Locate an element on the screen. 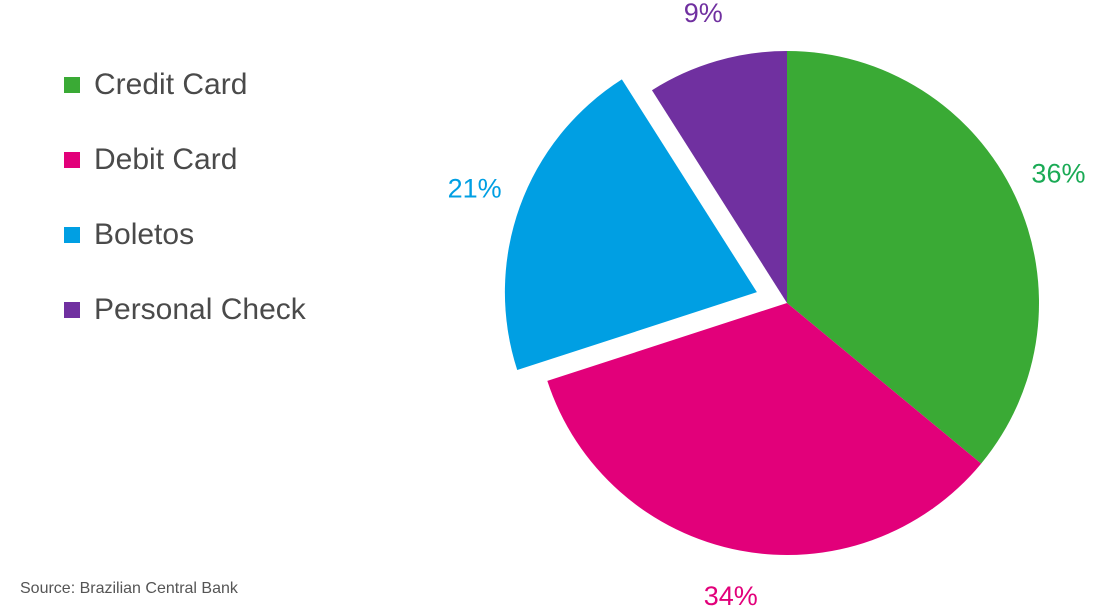 This screenshot has width=1098, height=614. slice-label-credit-card: 36% is located at coordinates (1058, 173).